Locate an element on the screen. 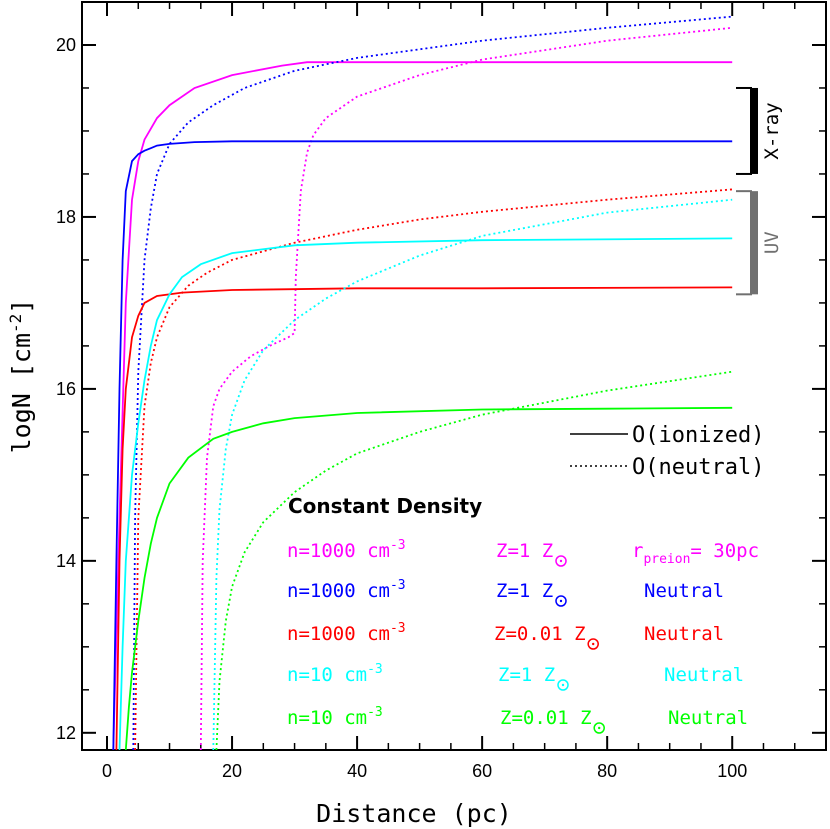  x-axis-title: Distance (pc) is located at coordinates (414, 813).